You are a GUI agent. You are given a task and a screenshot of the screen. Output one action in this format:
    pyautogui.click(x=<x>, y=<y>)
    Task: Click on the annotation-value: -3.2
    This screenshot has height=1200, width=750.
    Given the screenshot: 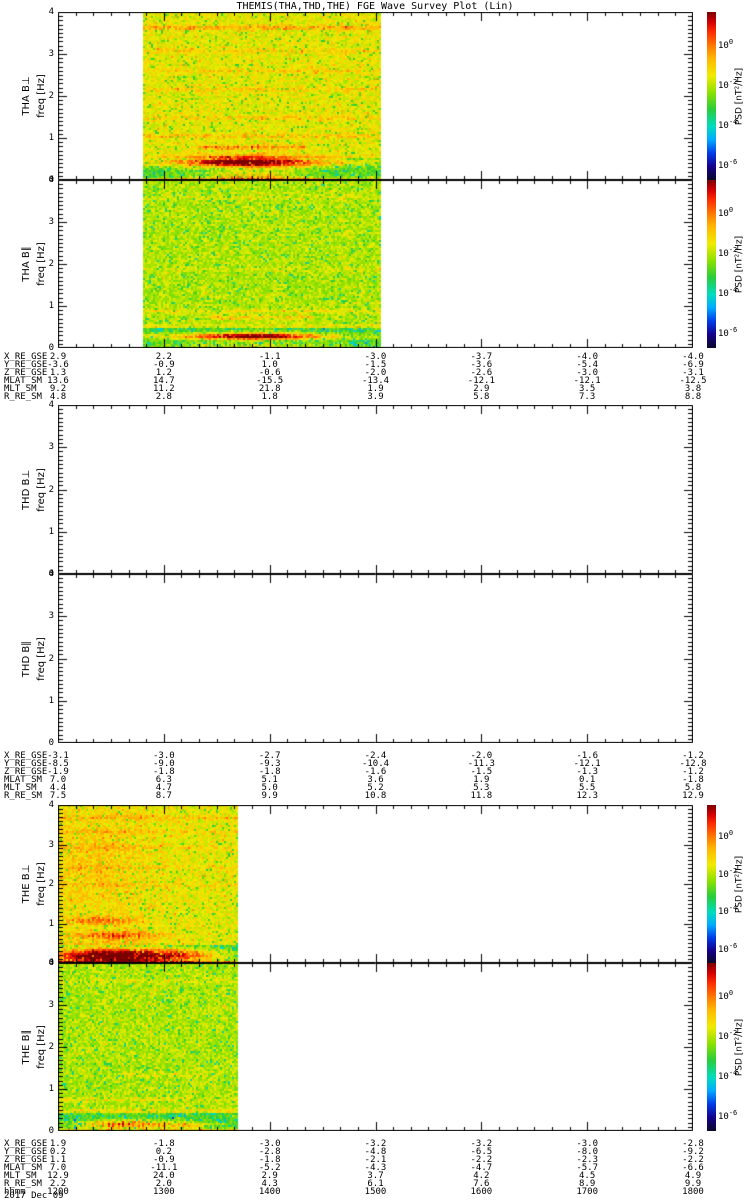 What is the action you would take?
    pyautogui.click(x=375, y=1144)
    